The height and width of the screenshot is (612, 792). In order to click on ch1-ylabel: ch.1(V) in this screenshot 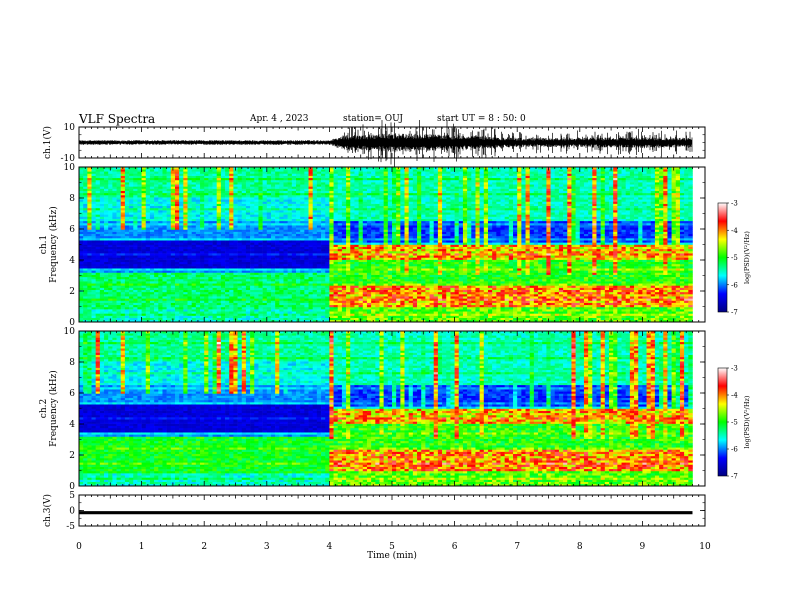, I will do `click(47, 142)`.